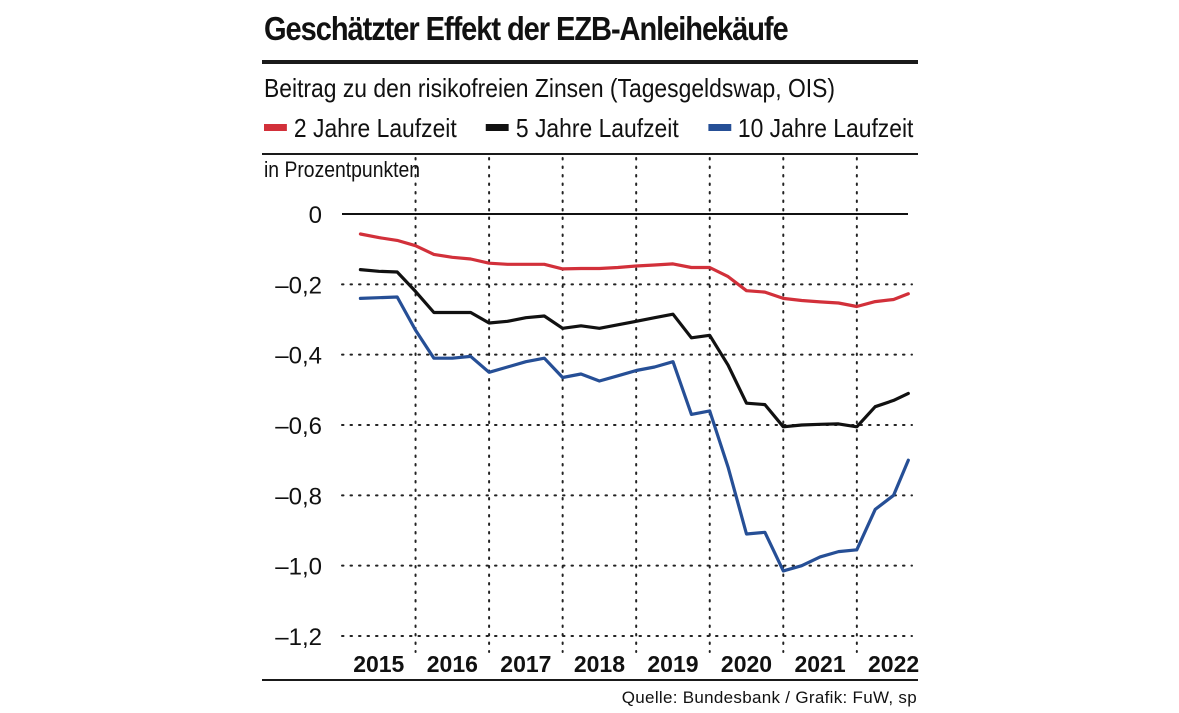 This screenshot has width=1179, height=713. I want to click on y-axis-unit-label: in Prozentpunkten, so click(342, 169).